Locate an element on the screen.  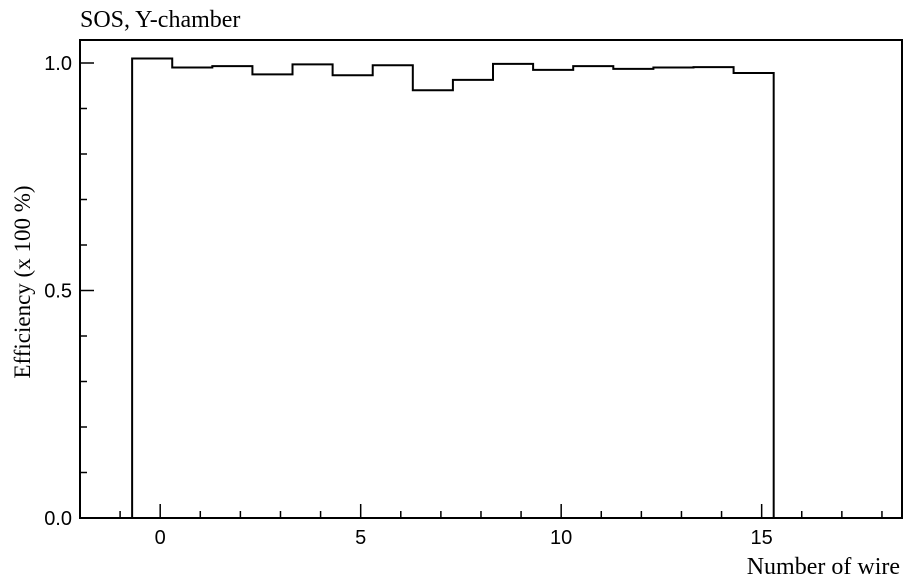
y-axis-tick-labels: 0.0 0.5 1.0 is located at coordinates (58, 291).